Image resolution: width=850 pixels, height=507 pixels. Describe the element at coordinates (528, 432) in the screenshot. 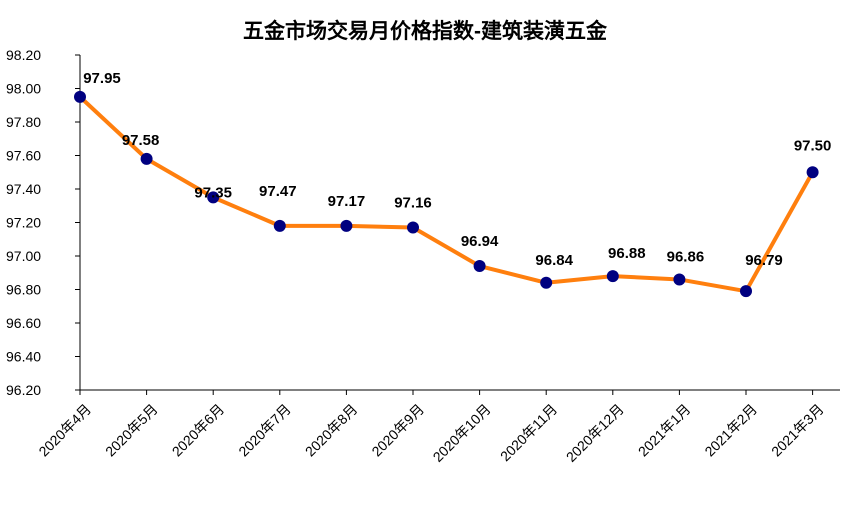

I see `x-tick-label: 2020年11月` at that location.